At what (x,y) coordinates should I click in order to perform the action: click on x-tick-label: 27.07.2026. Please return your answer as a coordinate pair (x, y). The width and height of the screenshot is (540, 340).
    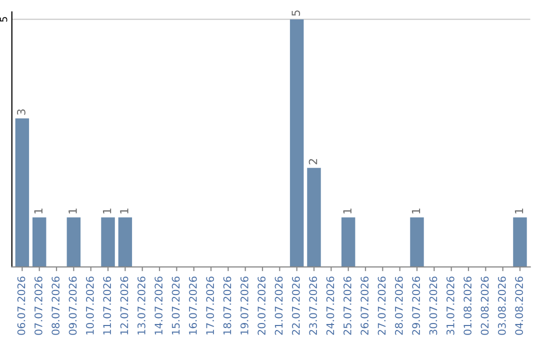
    Looking at the image, I should click on (382, 305).